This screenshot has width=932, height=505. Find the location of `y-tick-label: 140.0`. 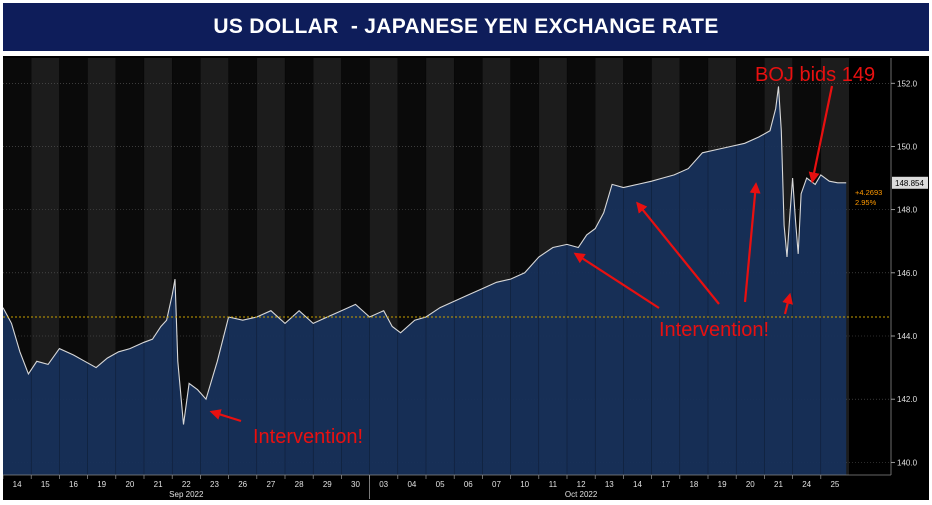

y-tick-label: 140.0 is located at coordinates (907, 462).